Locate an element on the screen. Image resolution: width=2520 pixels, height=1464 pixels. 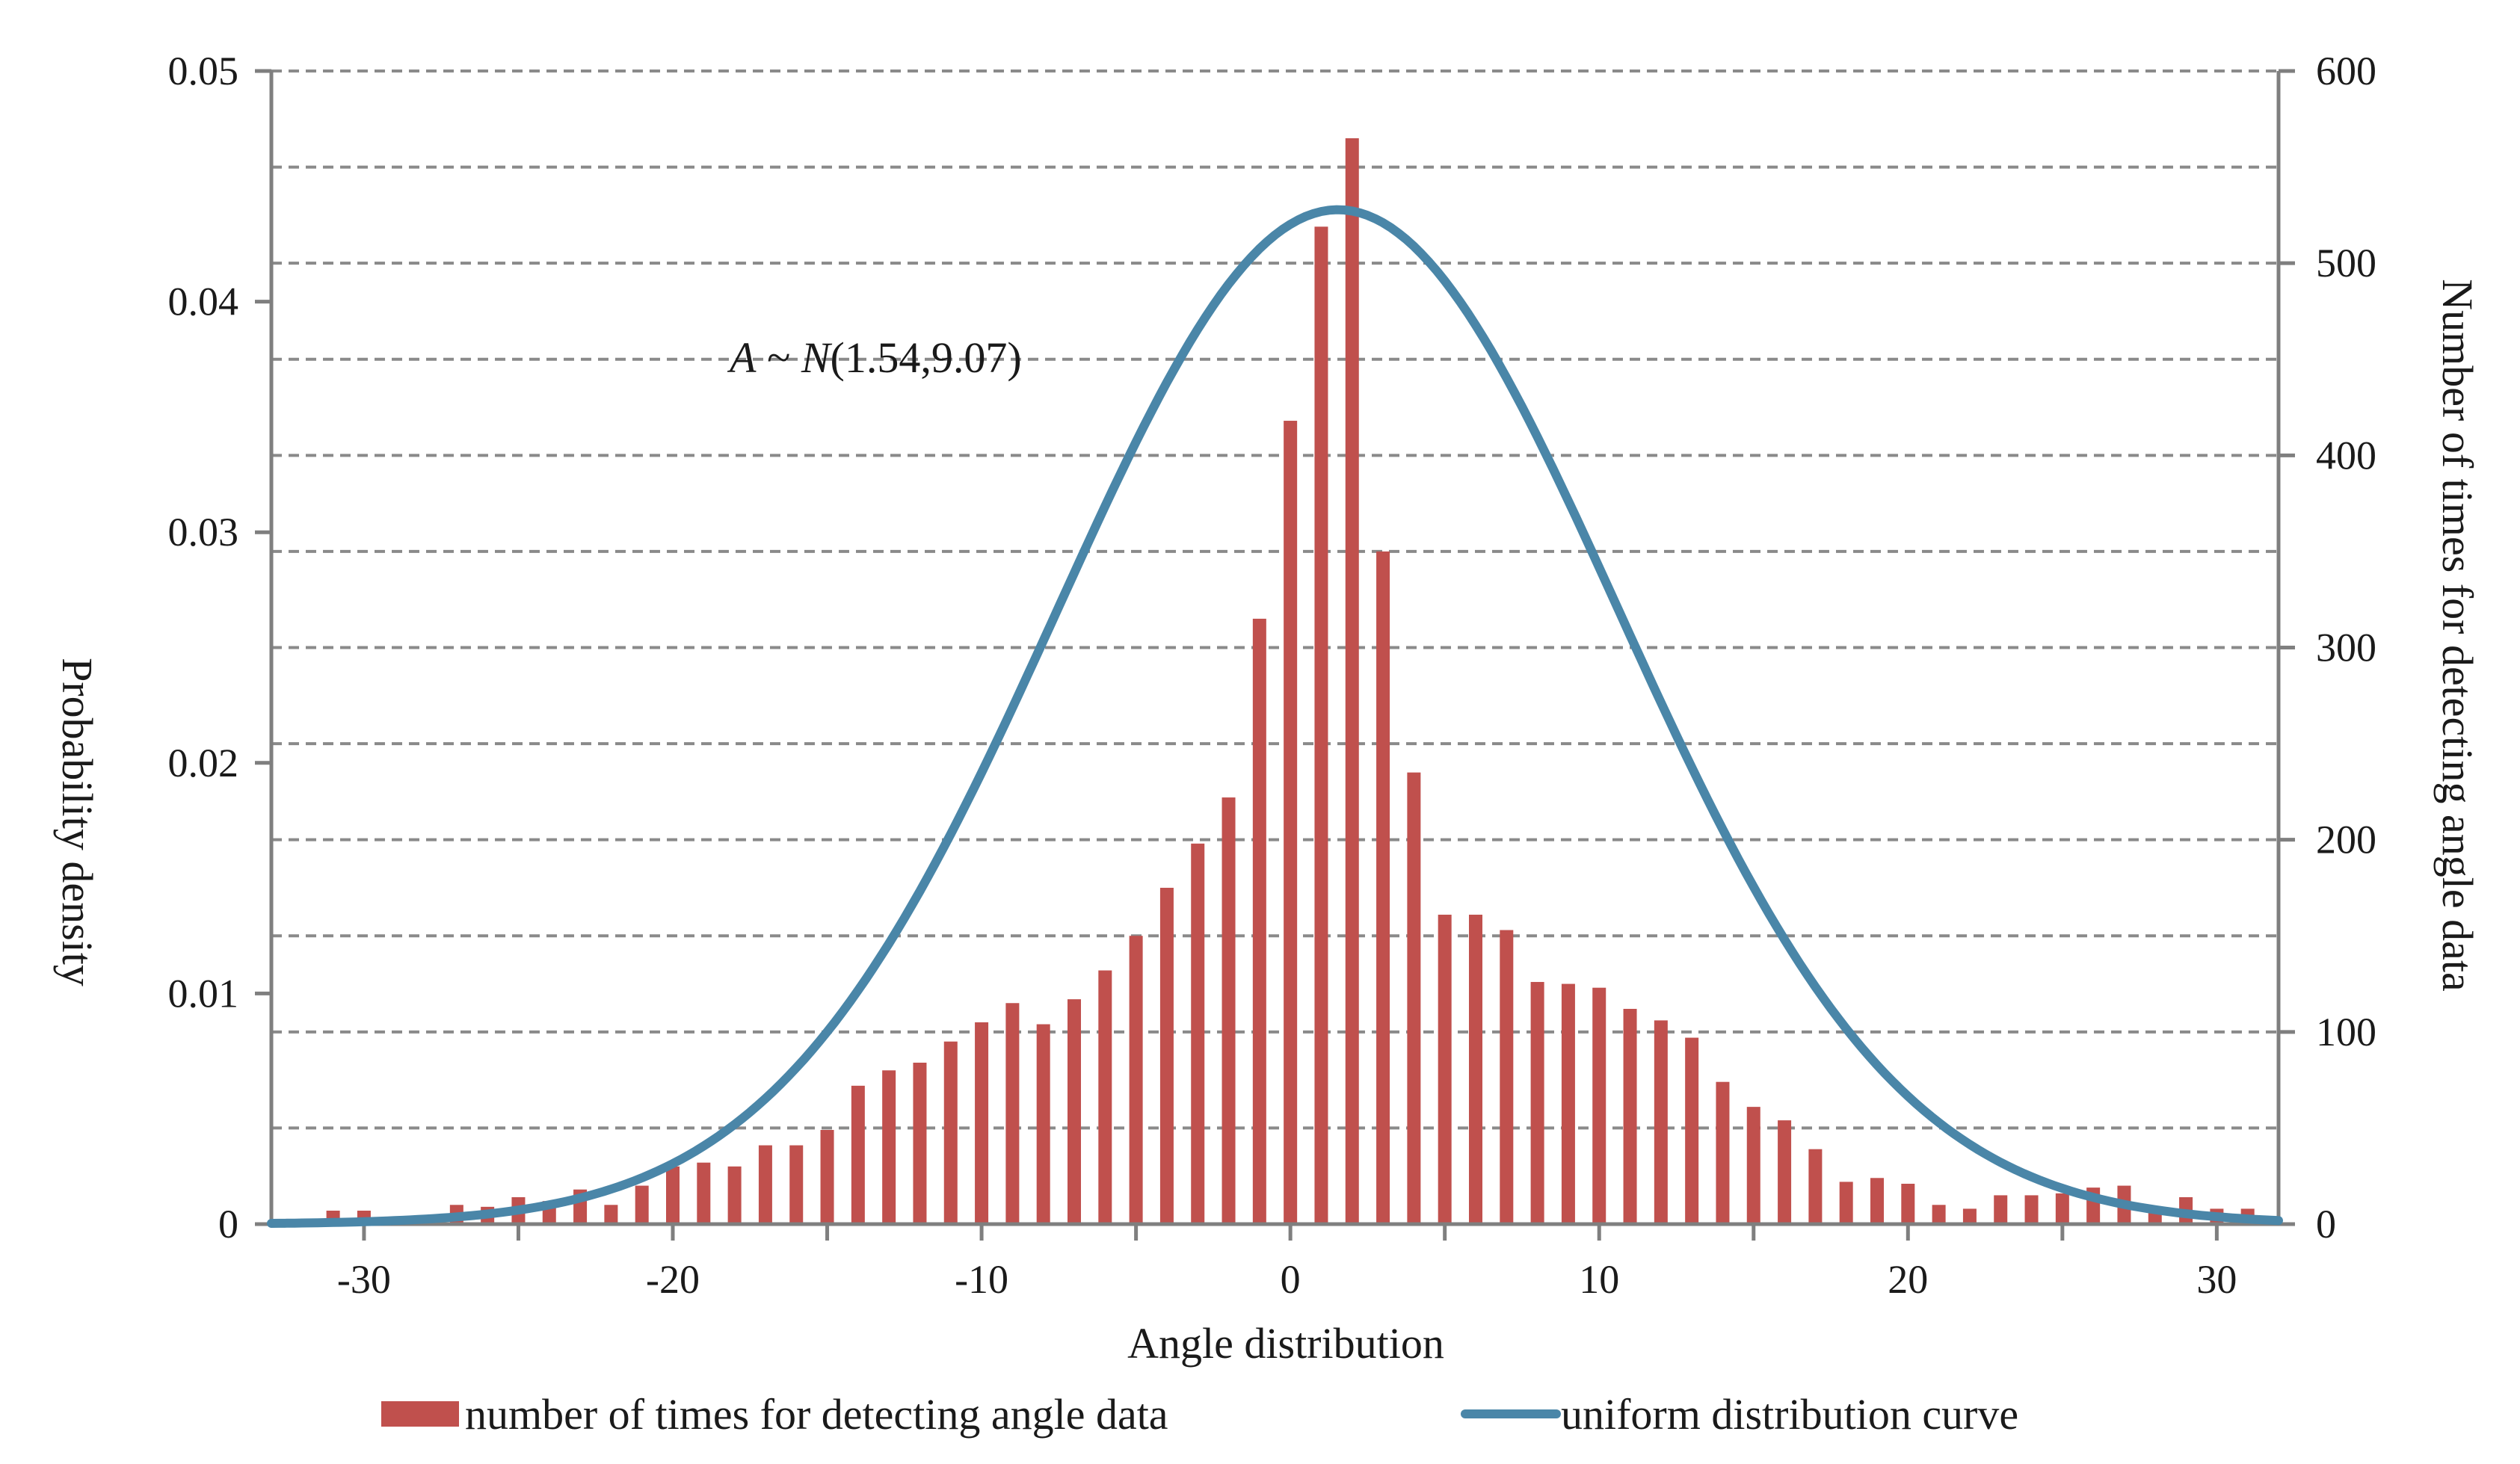
right-tick-label: 0 is located at coordinates (2326, 1224).